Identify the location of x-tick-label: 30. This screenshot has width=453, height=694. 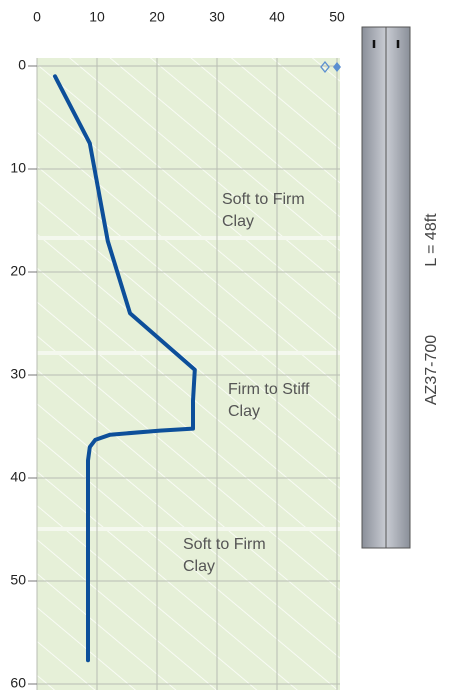
(217, 17).